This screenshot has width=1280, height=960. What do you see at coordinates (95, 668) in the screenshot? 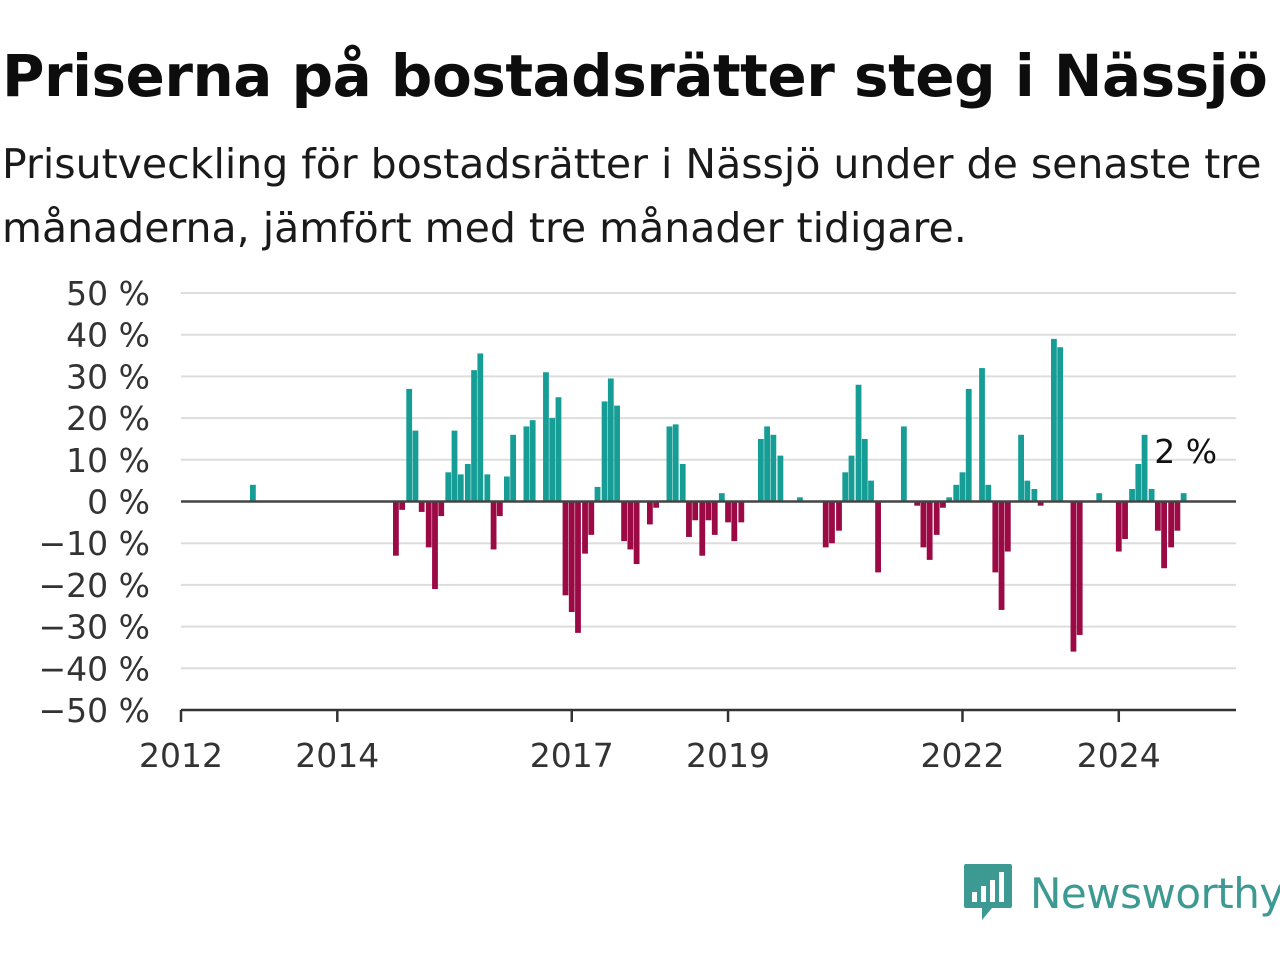
I see `y-tick-label: −40 %` at bounding box center [95, 668].